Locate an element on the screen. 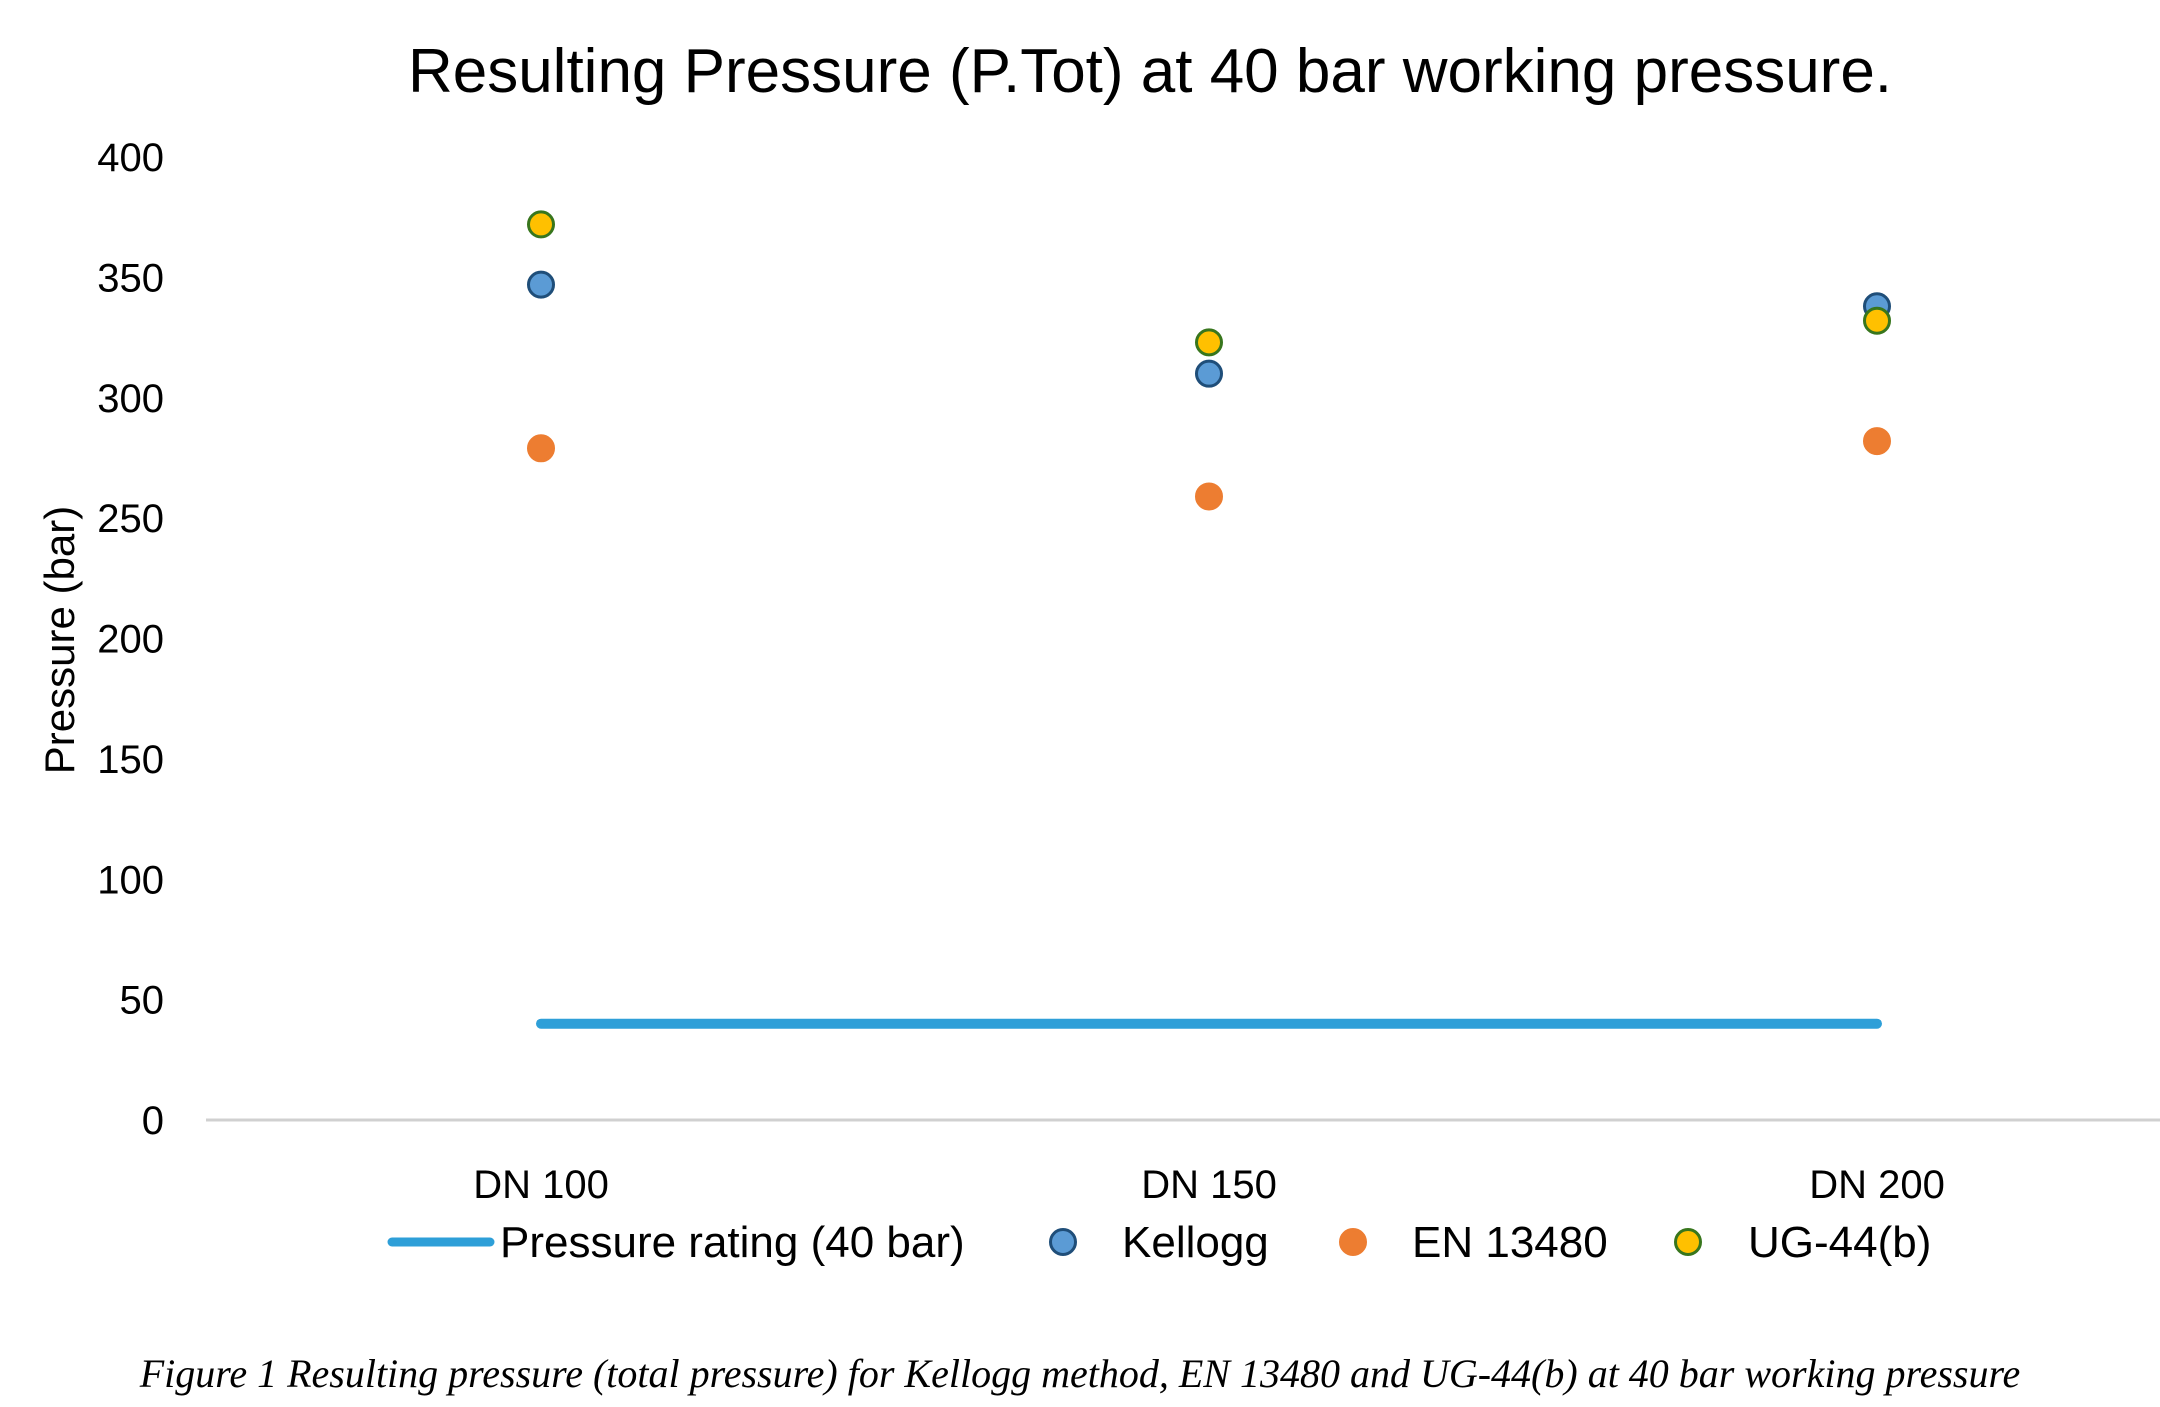  y-tick-label: 150 is located at coordinates (130, 760).